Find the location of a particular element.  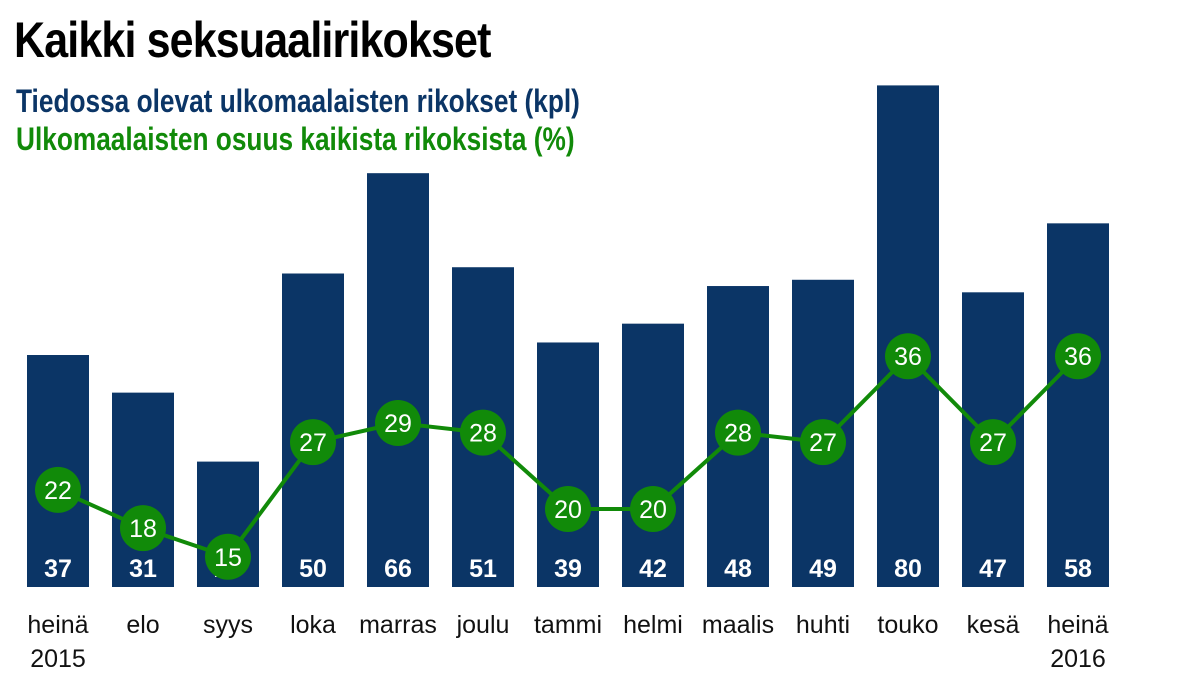

line-point-label: 15 is located at coordinates (228, 558).